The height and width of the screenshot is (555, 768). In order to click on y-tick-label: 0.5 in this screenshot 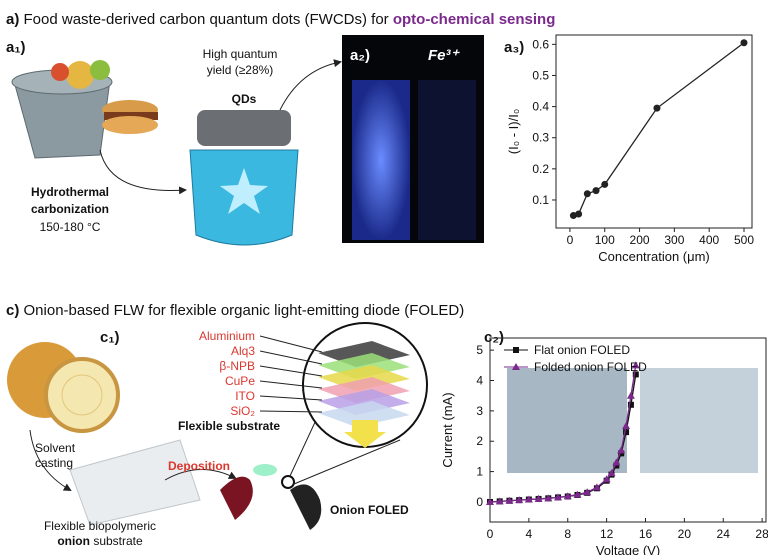, I will do `click(540, 75)`.